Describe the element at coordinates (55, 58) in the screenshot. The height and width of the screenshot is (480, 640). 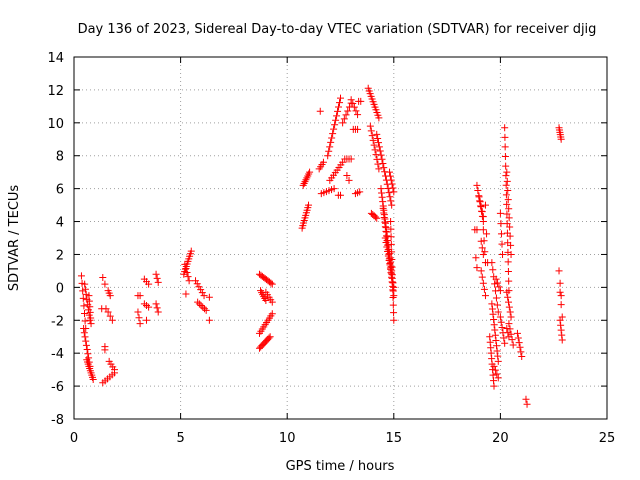
I see `y-tick-label: 14` at that location.